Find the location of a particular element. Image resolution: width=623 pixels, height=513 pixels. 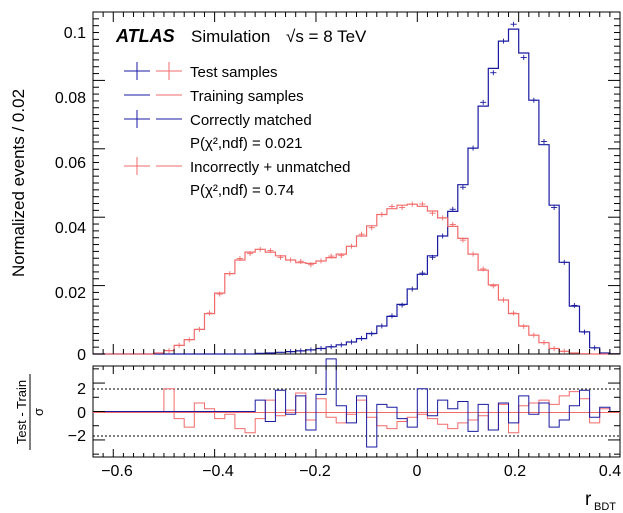

ratio-ytick-label: −2 is located at coordinates (77, 436).